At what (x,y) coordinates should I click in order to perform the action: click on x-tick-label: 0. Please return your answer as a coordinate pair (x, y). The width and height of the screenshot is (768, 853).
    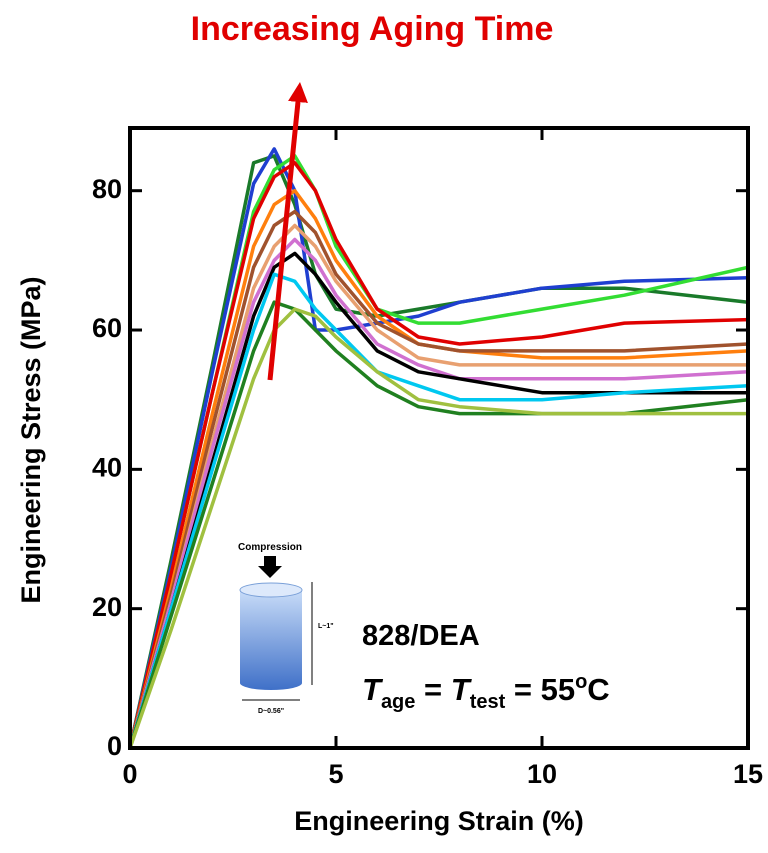
    Looking at the image, I should click on (129, 774).